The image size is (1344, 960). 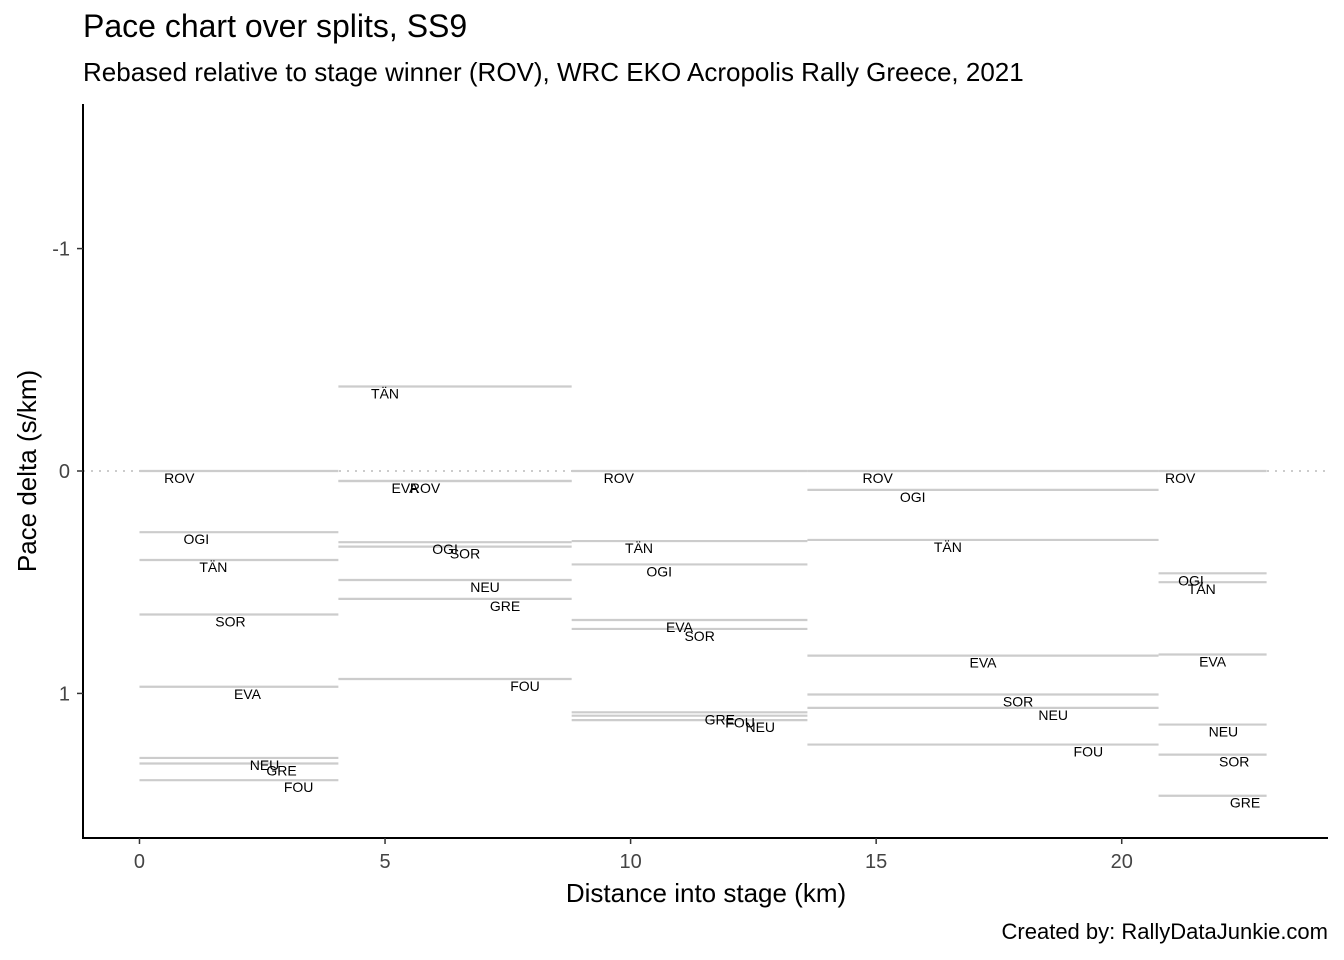 What do you see at coordinates (1164, 931) in the screenshot?
I see `chart-caption: Created by: RallyDataJunkie.com` at bounding box center [1164, 931].